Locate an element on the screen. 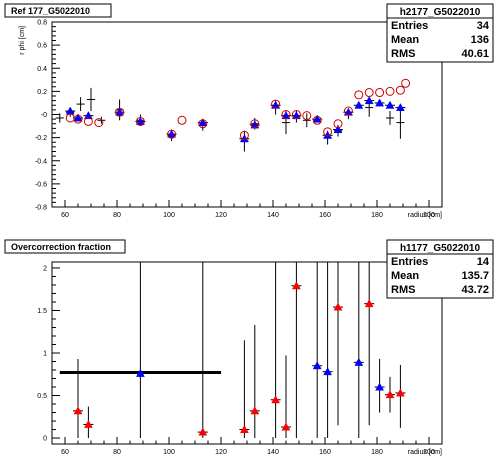 The width and height of the screenshot is (496, 472). bottom-x-axis-title: radius [cm] is located at coordinates (425, 452).